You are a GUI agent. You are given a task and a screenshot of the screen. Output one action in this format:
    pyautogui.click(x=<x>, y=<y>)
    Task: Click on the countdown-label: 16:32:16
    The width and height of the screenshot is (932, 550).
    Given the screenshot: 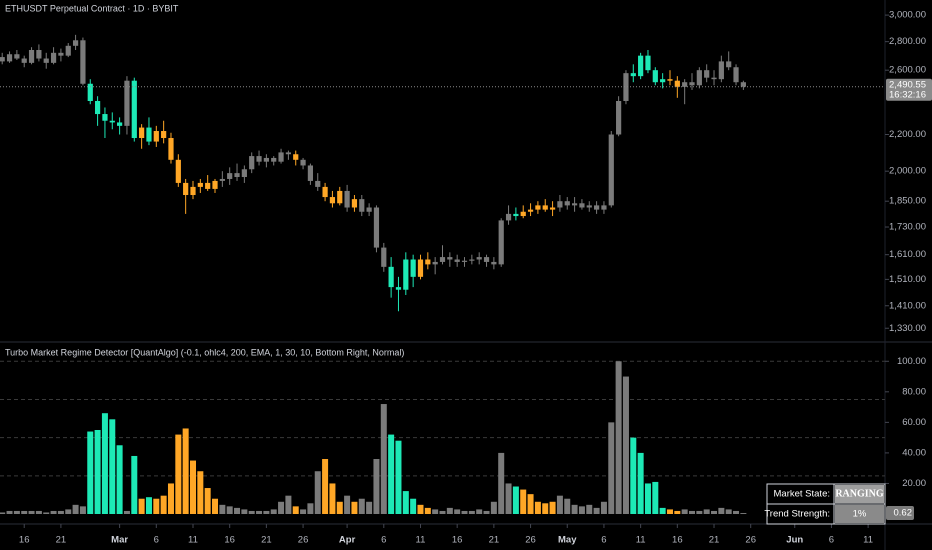 What is the action you would take?
    pyautogui.click(x=907, y=94)
    